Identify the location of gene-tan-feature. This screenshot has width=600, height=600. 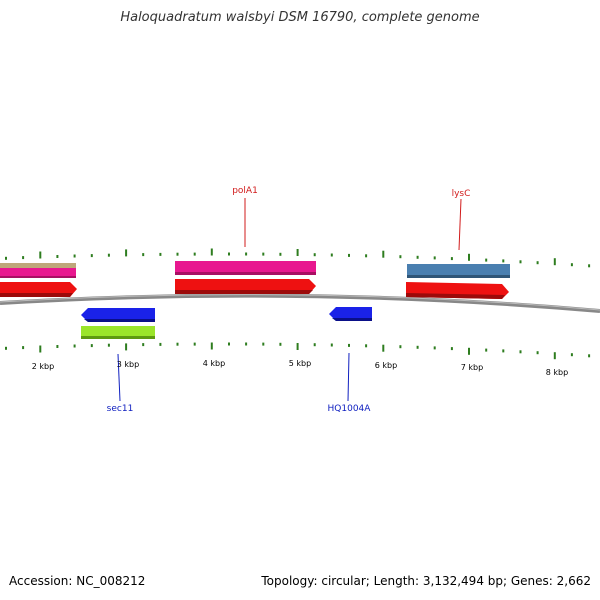
(38, 265).